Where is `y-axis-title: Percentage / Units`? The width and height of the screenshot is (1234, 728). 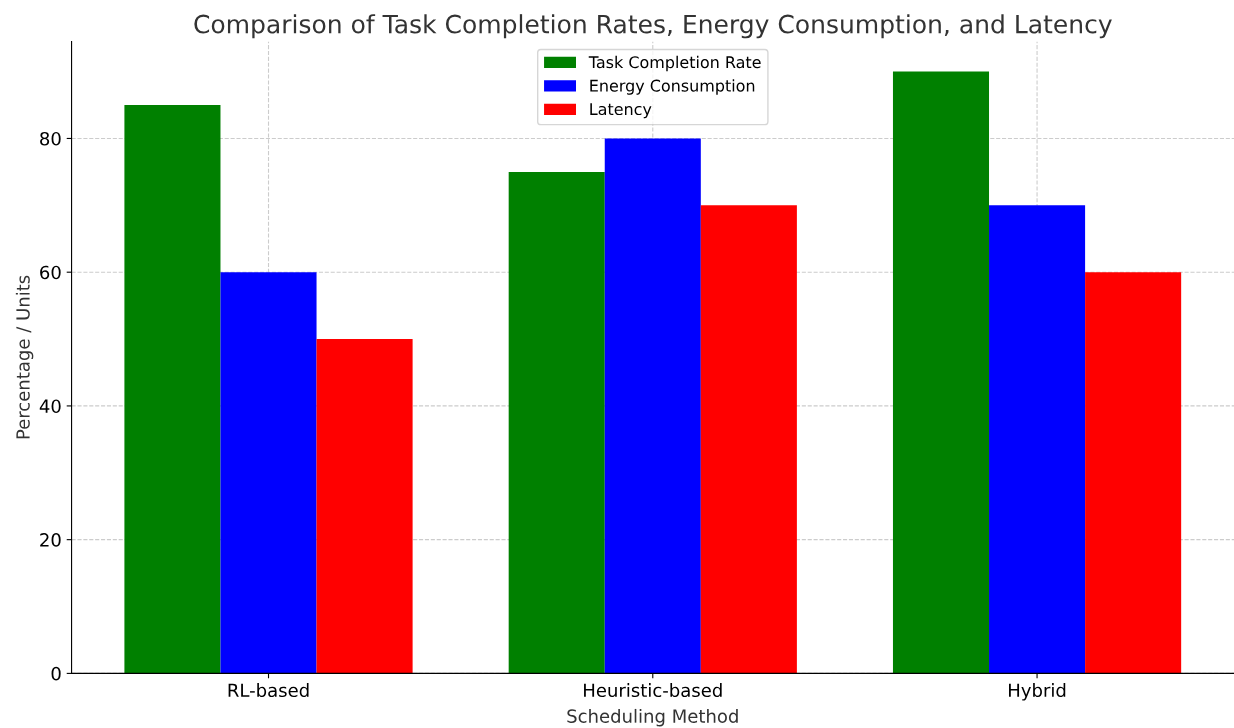
y-axis-title: Percentage / Units is located at coordinates (24, 357).